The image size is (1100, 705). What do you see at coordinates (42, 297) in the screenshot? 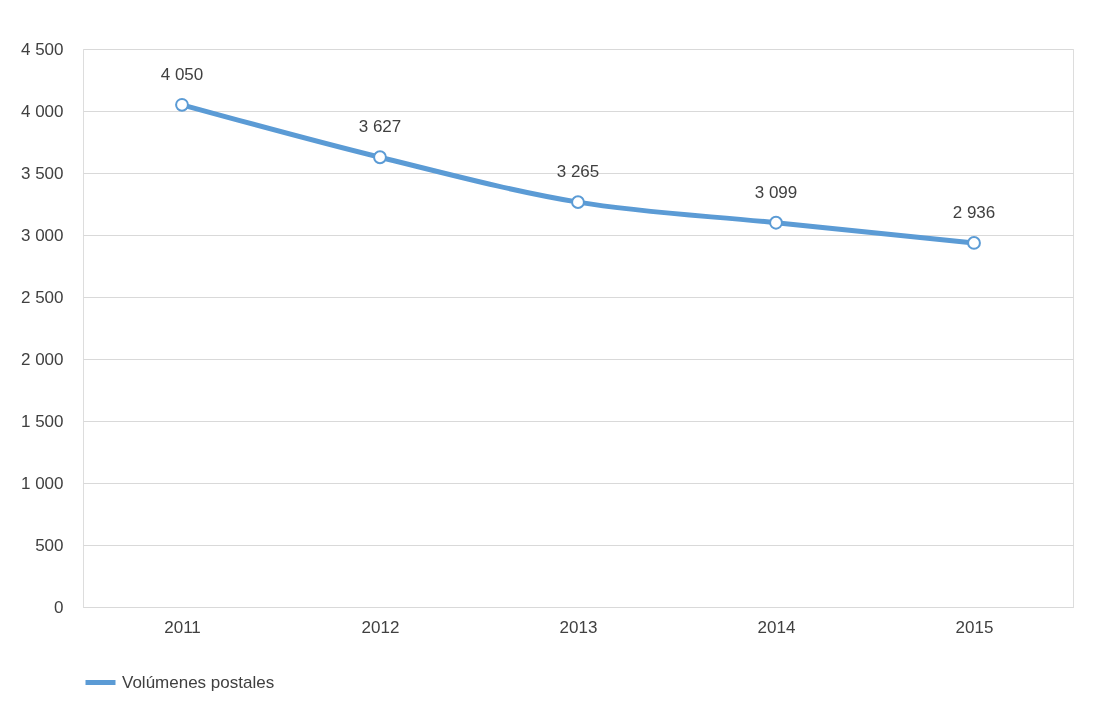
I see `y-tick-label: 2 500` at bounding box center [42, 297].